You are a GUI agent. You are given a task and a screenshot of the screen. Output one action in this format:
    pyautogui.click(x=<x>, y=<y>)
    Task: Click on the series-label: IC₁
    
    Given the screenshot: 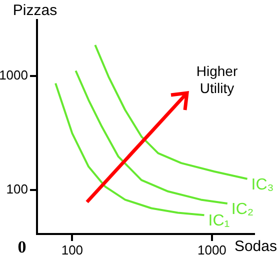 What is the action you would take?
    pyautogui.click(x=219, y=221)
    